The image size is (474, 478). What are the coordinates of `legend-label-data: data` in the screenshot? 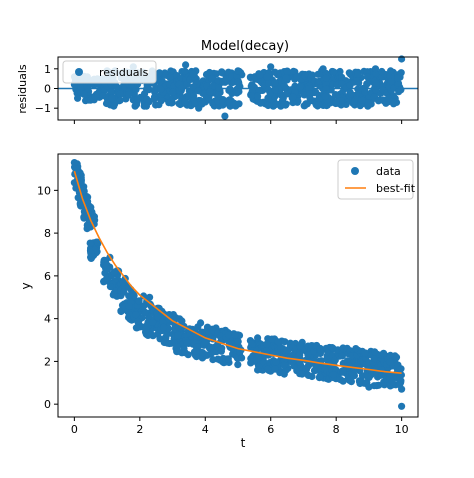 It's located at (388, 171).